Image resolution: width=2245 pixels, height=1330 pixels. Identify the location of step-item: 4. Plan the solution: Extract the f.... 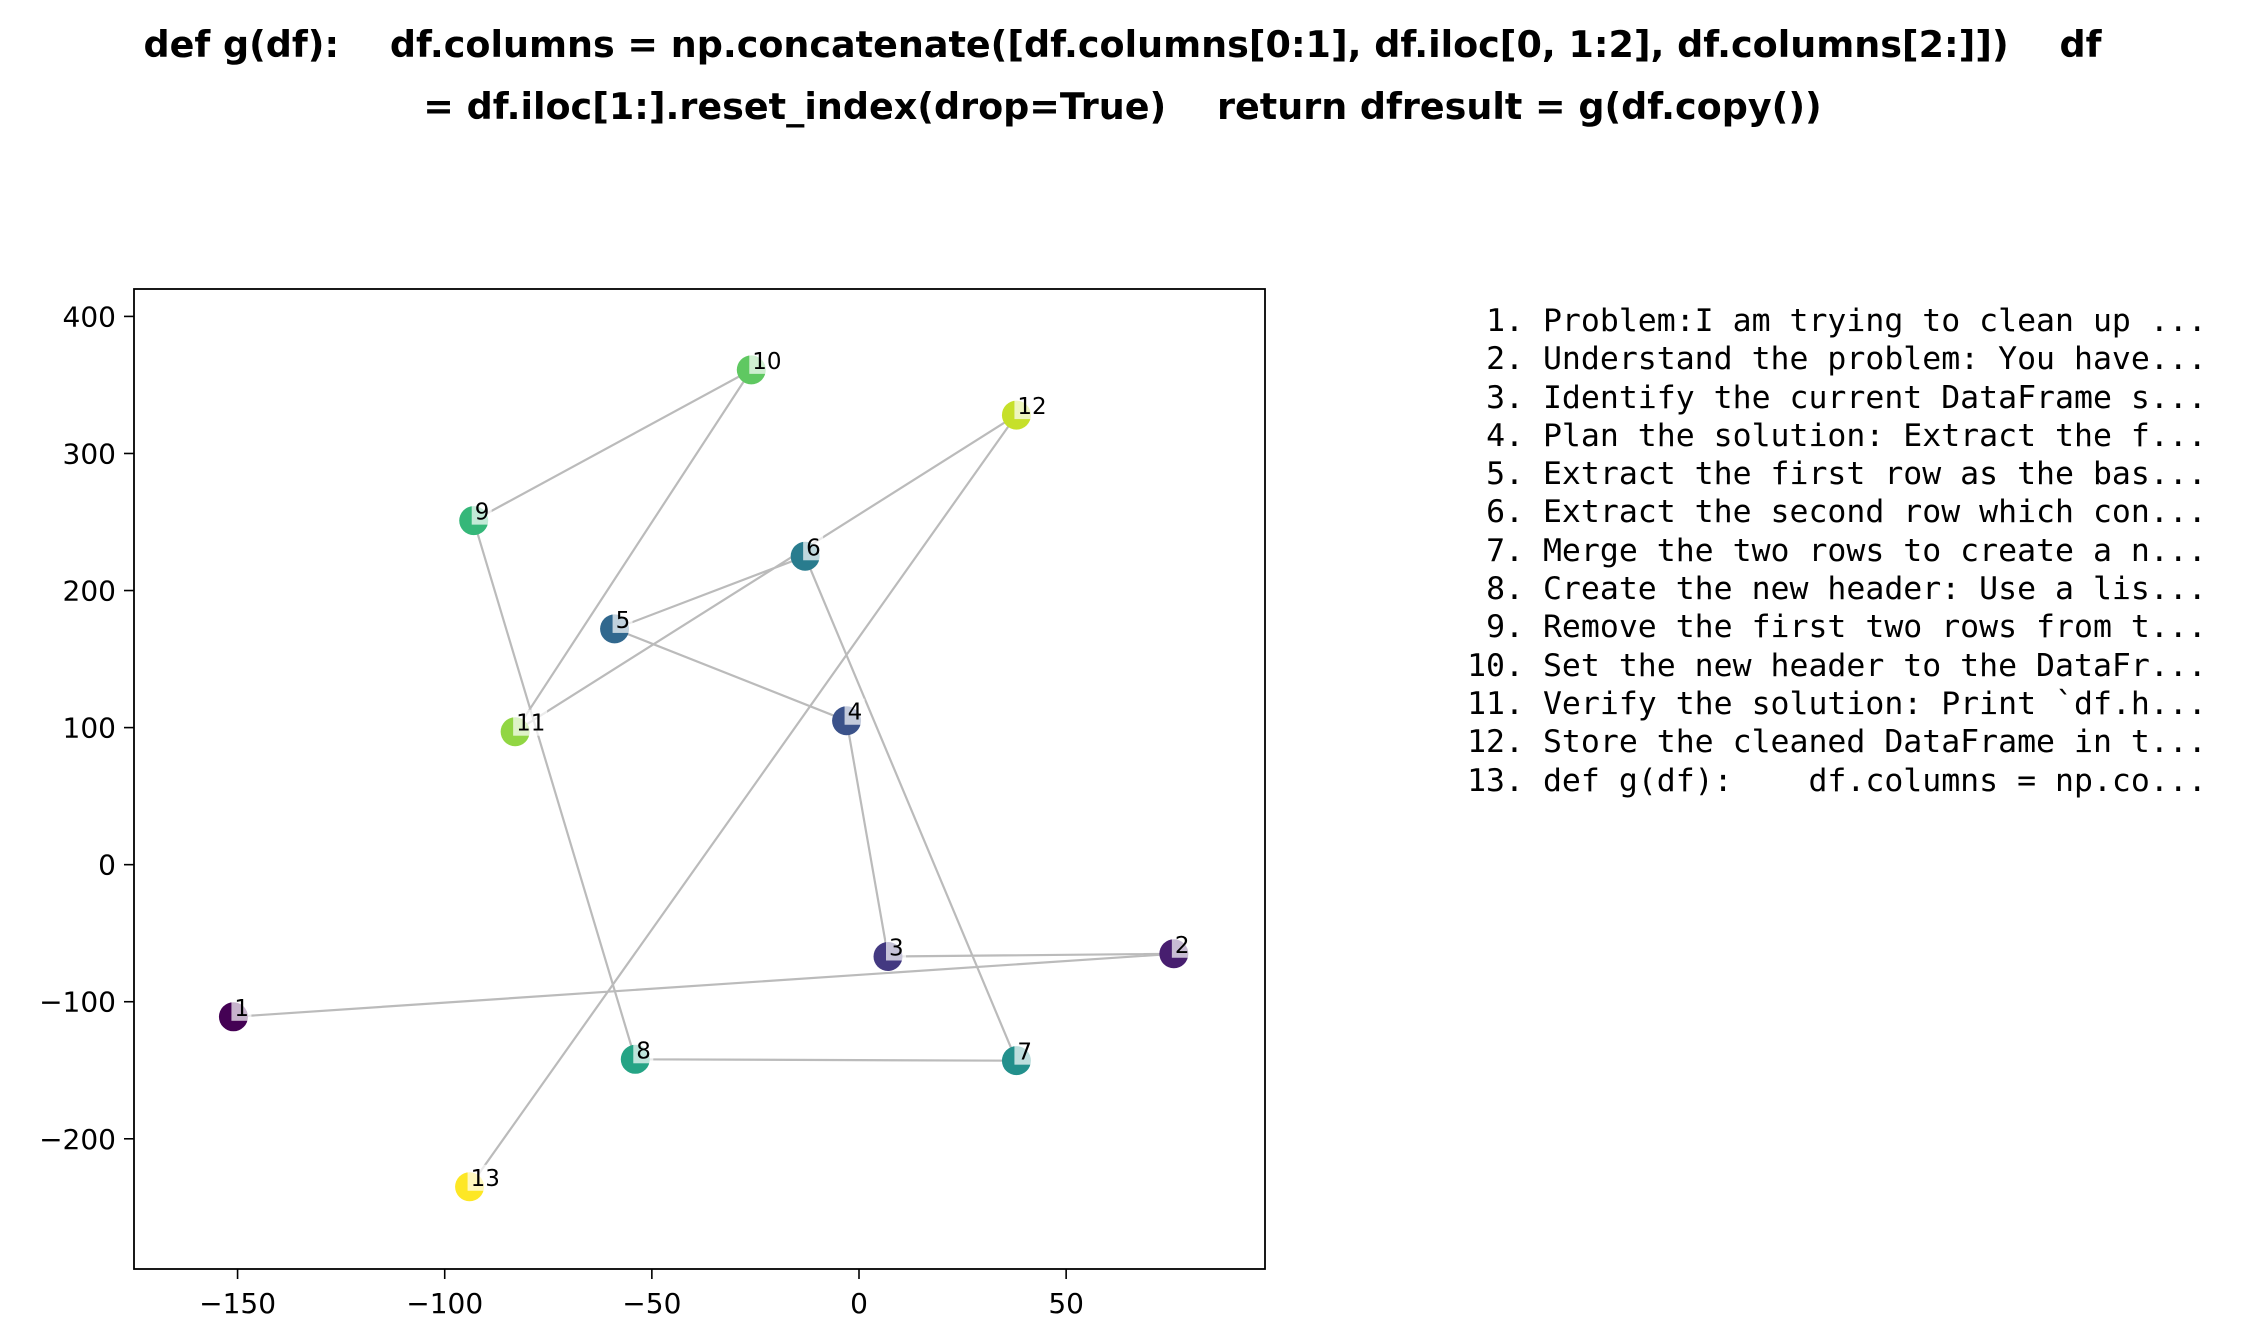
(1823, 436).